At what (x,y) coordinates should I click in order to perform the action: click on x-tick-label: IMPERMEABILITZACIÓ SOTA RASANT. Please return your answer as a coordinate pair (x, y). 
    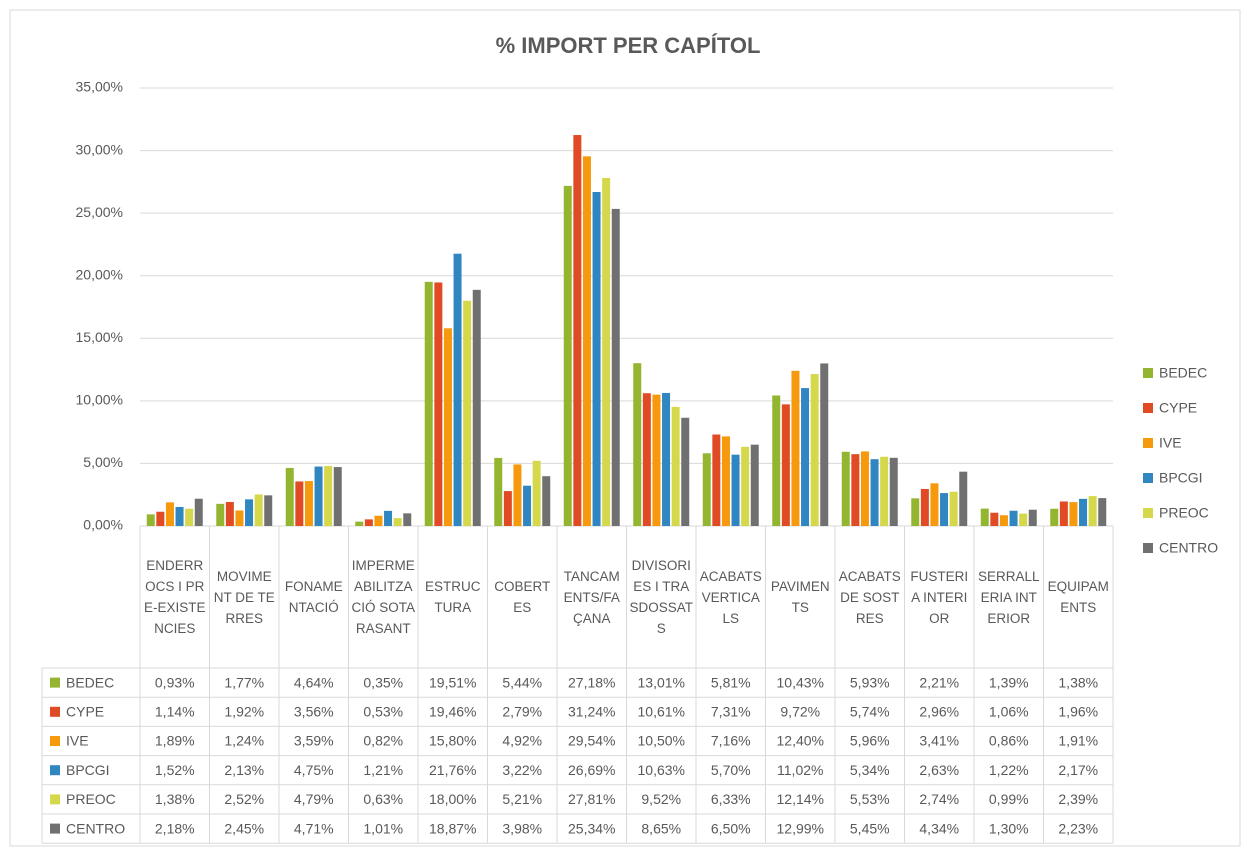
    Looking at the image, I should click on (383, 597).